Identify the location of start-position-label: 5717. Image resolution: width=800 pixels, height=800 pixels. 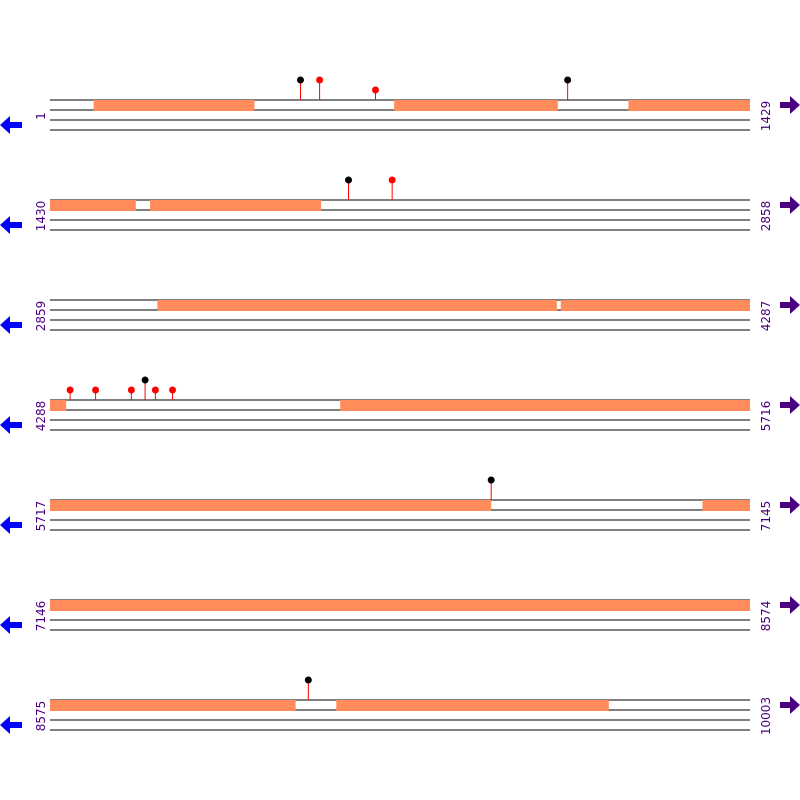
(41, 516).